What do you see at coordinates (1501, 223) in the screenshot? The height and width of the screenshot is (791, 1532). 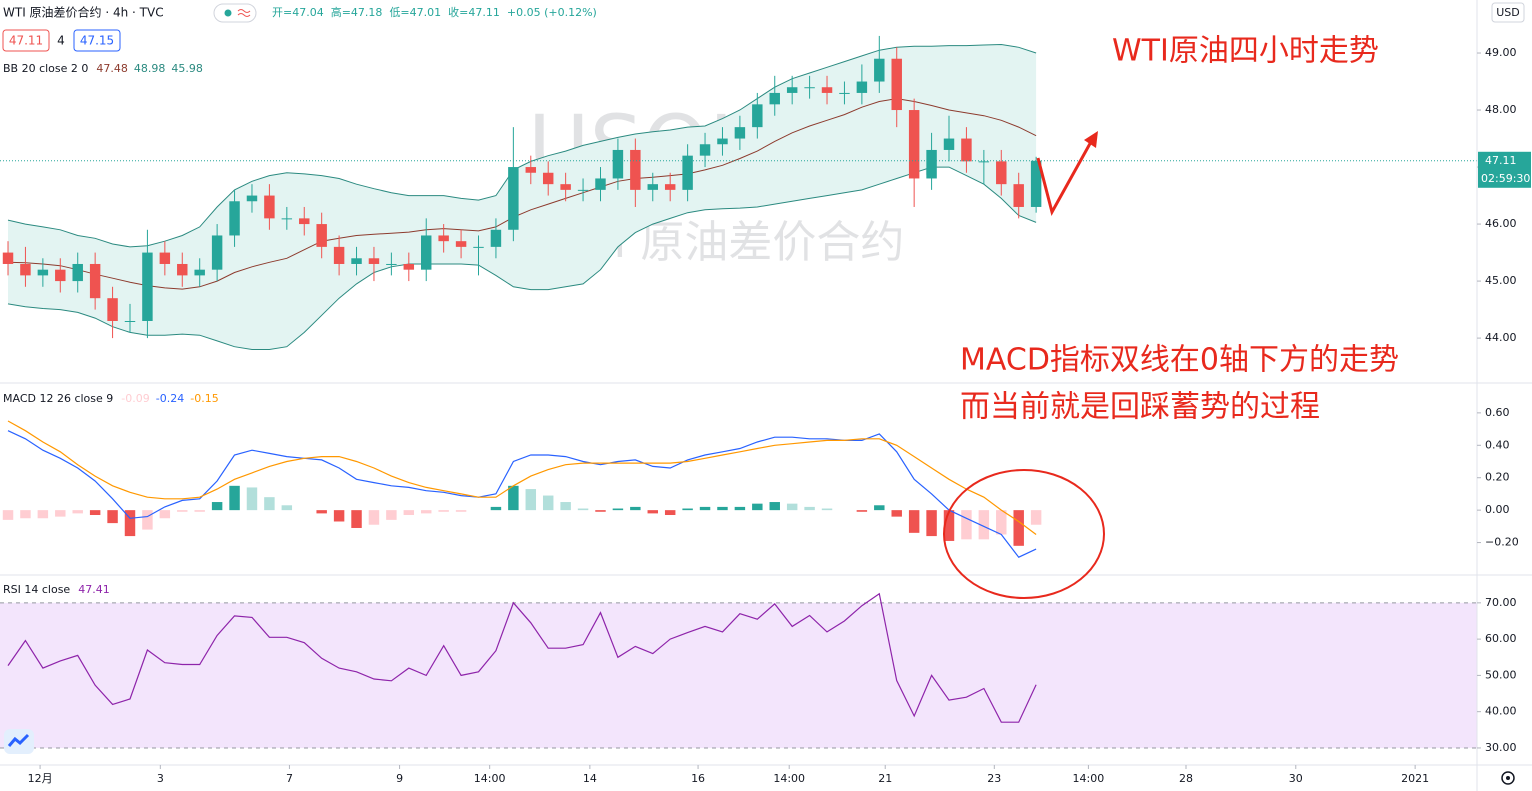 I see `y-tick-label: 46.00` at bounding box center [1501, 223].